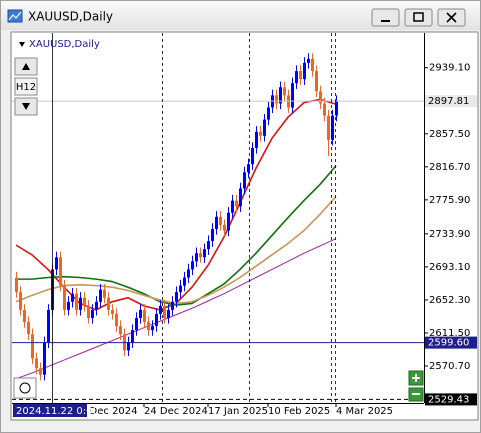 The width and height of the screenshot is (481, 433). I want to click on x-tick-label: 4 Mar 2025, so click(364, 411).